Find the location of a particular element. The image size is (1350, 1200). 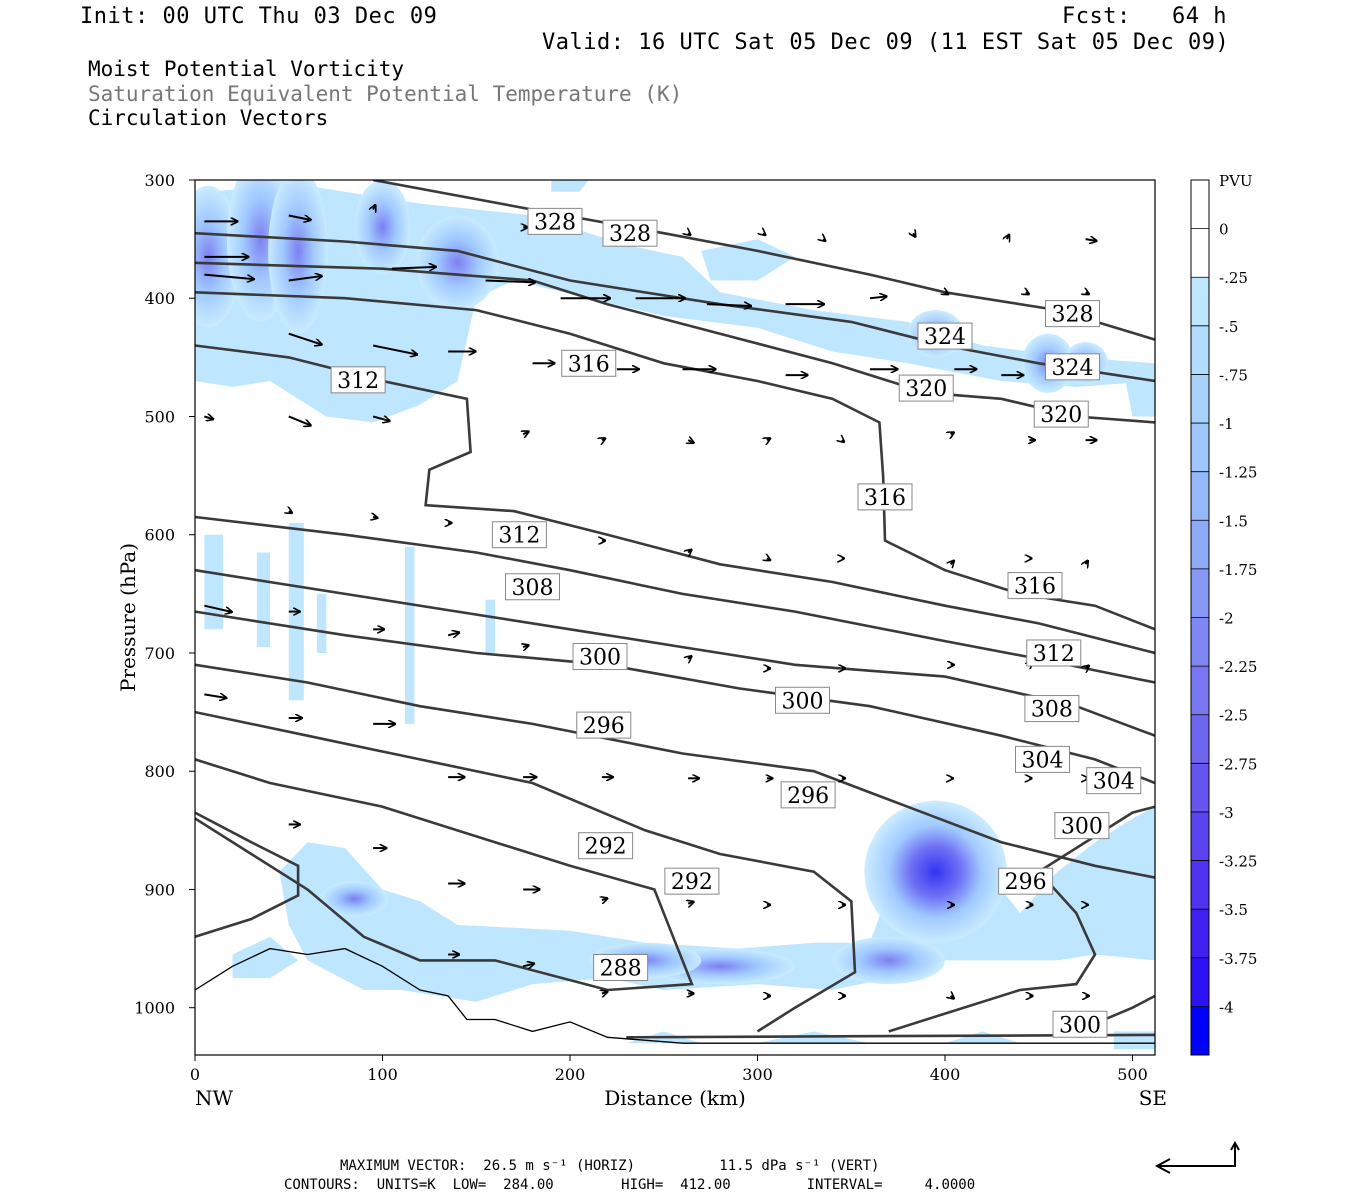

y-tick-label: 700 is located at coordinates (159, 653).